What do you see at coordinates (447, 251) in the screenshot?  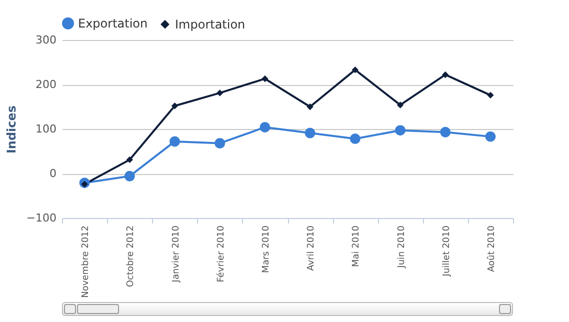 I see `x-tick-label: Juillet 2010` at bounding box center [447, 251].